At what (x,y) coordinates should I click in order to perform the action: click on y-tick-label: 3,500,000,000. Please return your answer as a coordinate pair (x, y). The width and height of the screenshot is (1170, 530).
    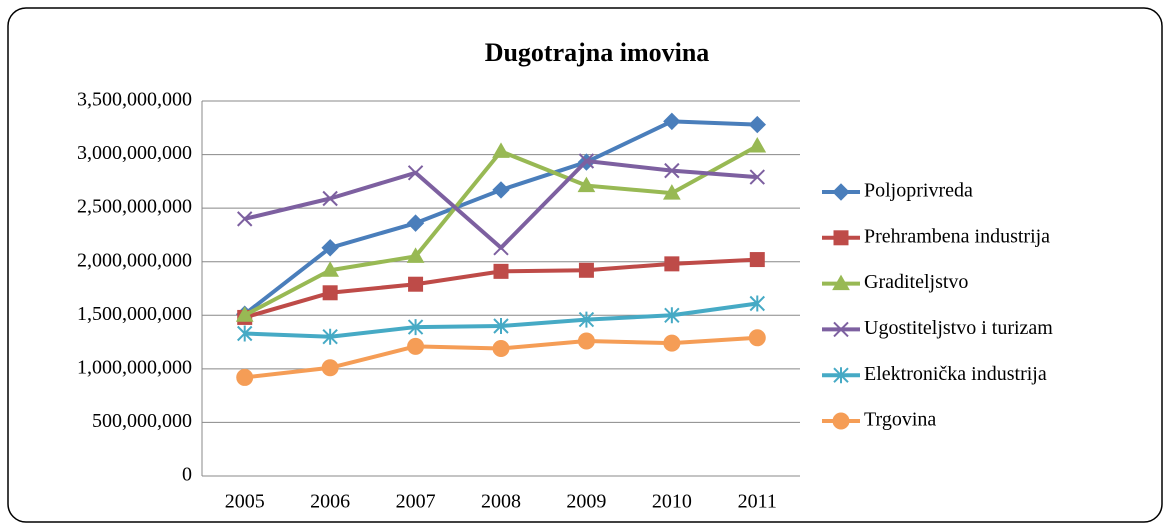
    Looking at the image, I should click on (134, 100).